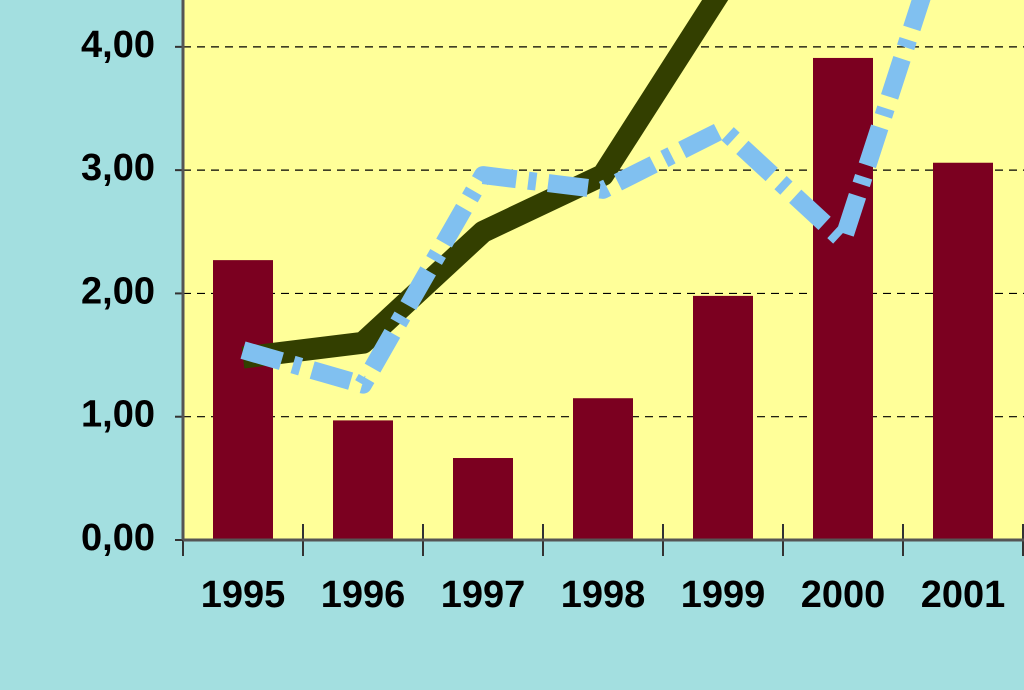 This screenshot has height=690, width=1024. Describe the element at coordinates (243, 595) in the screenshot. I see `x-tick-label: 1995` at that location.